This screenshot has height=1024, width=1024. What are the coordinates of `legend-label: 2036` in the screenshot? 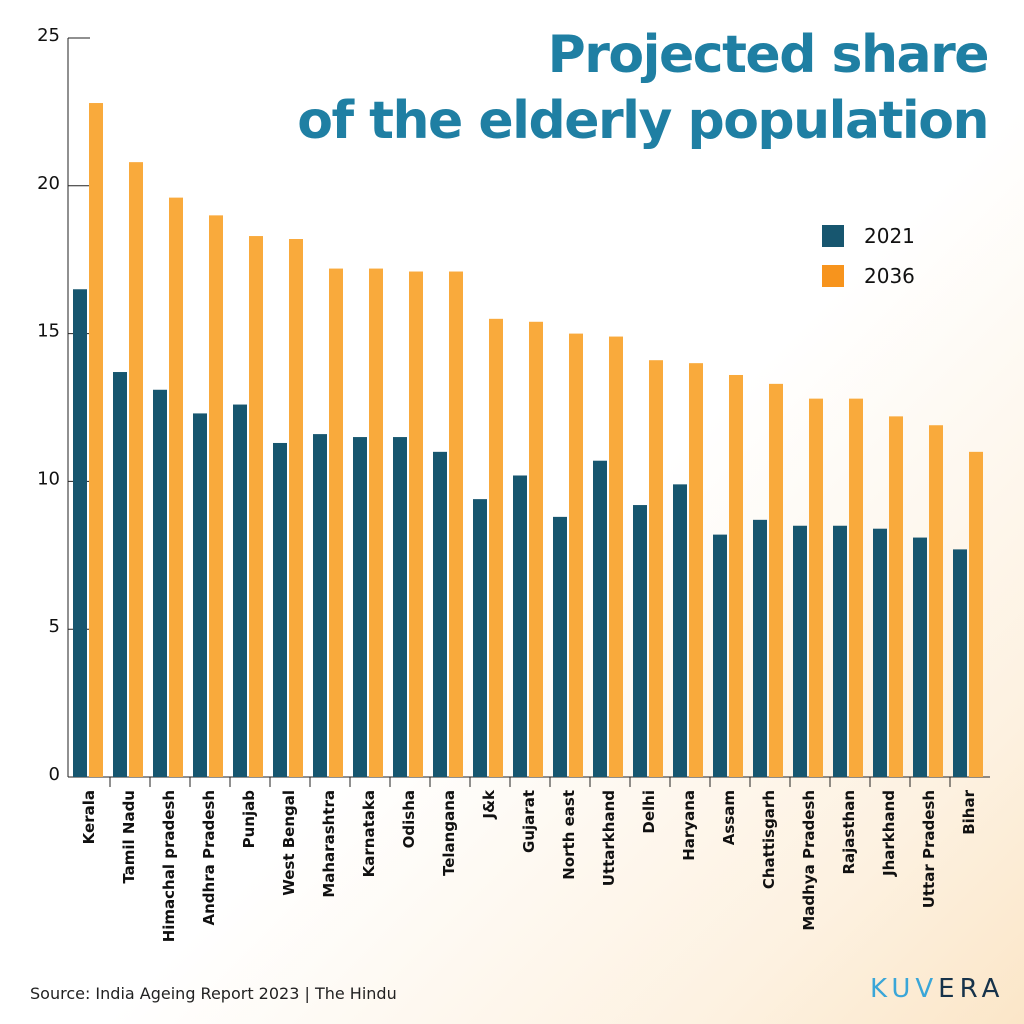 It's located at (889, 276).